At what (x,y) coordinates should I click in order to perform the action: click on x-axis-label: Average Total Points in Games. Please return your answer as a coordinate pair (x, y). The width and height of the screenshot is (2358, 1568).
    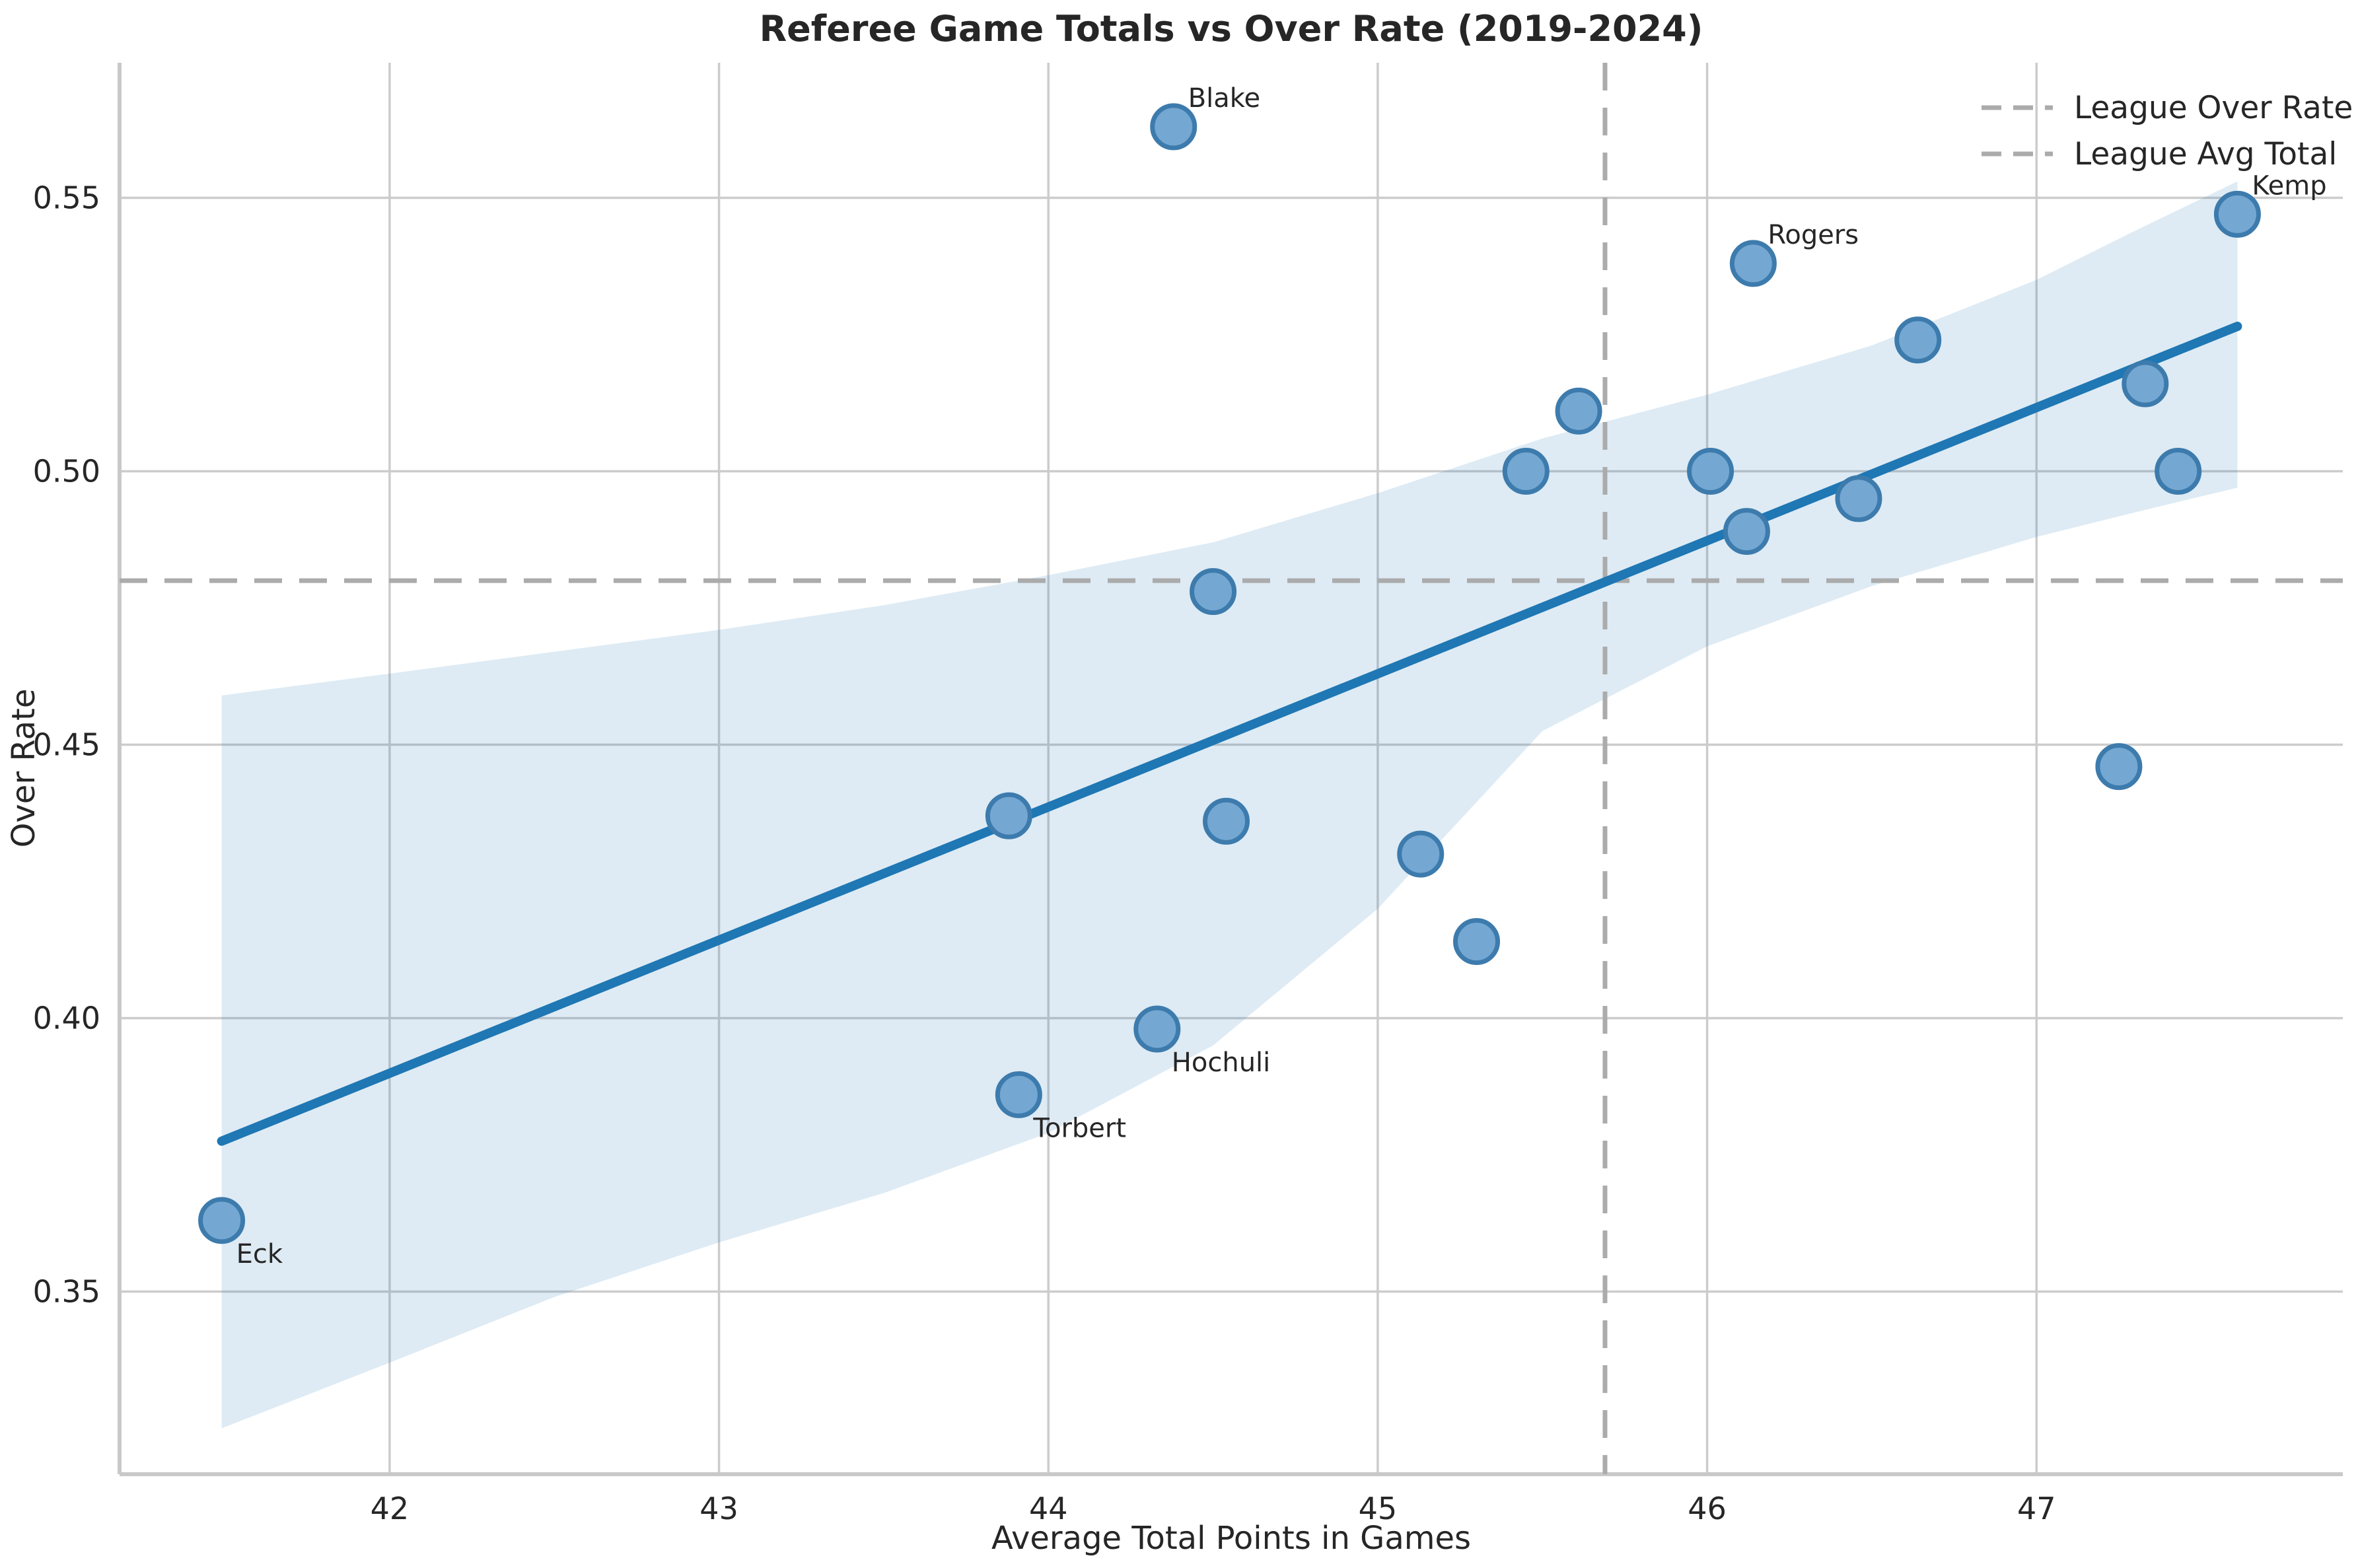
    Looking at the image, I should click on (1231, 1538).